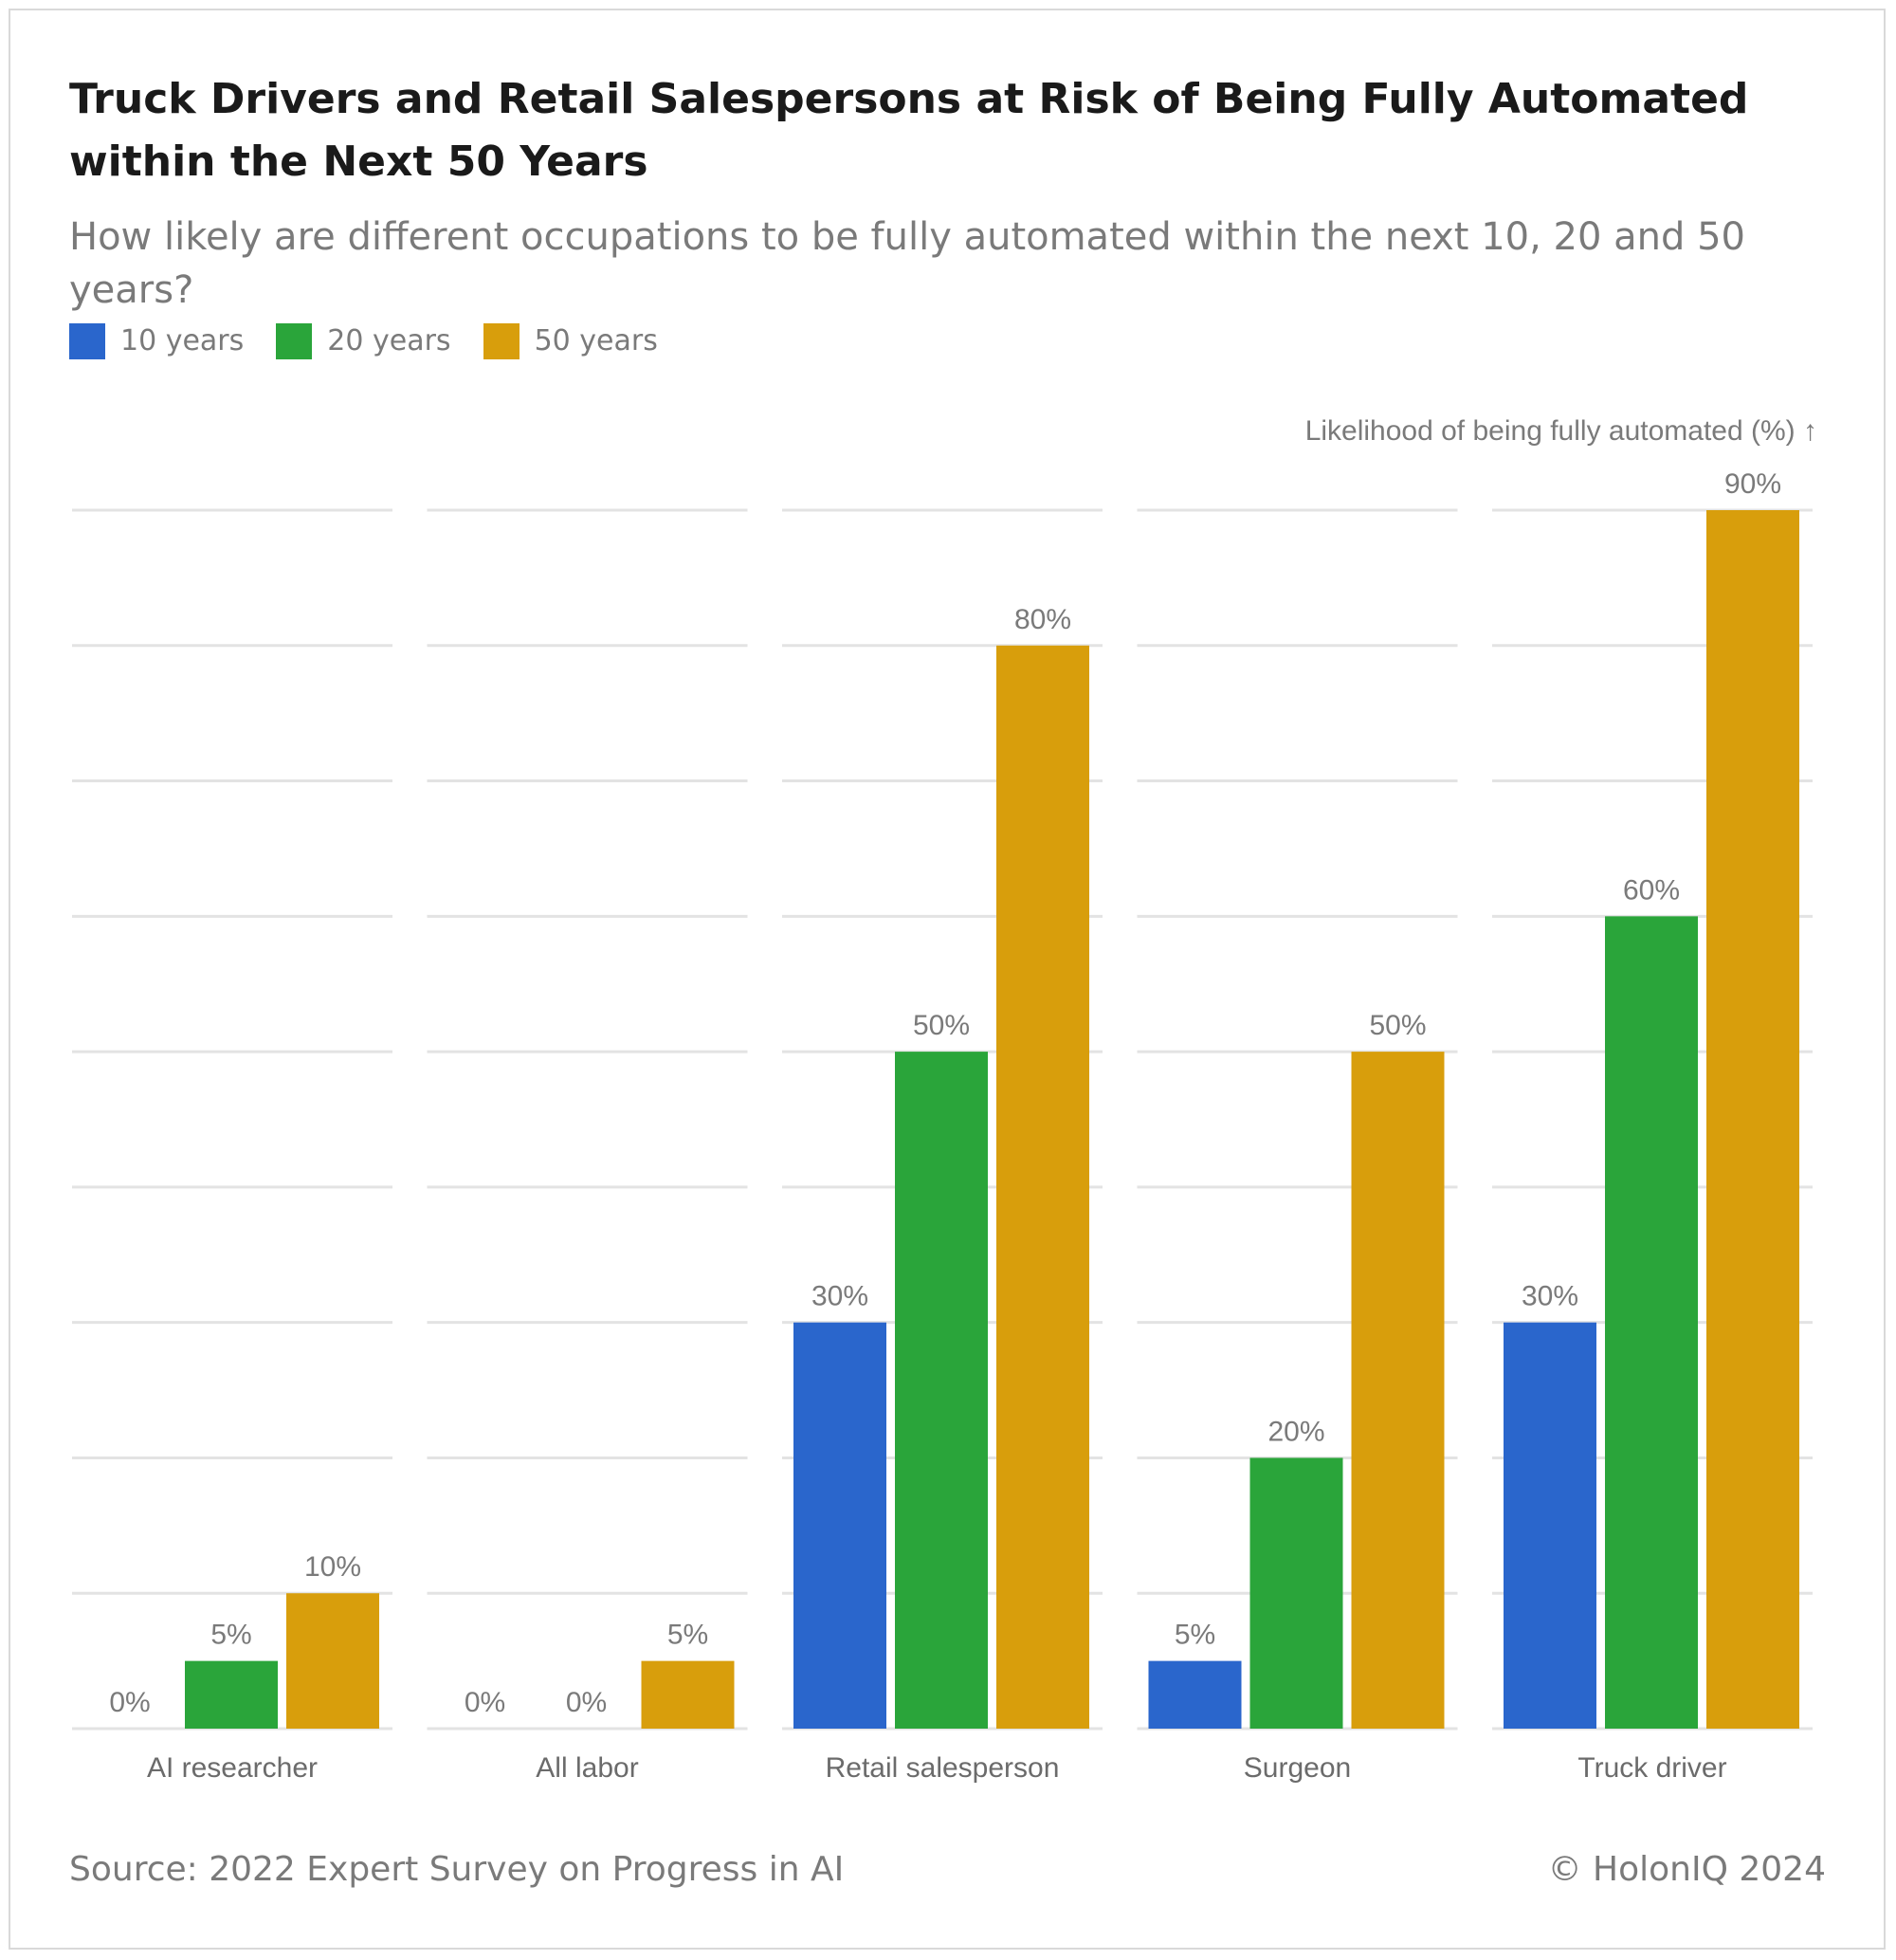 The height and width of the screenshot is (1960, 1896). What do you see at coordinates (87, 341) in the screenshot?
I see `legend-swatch-10-years` at bounding box center [87, 341].